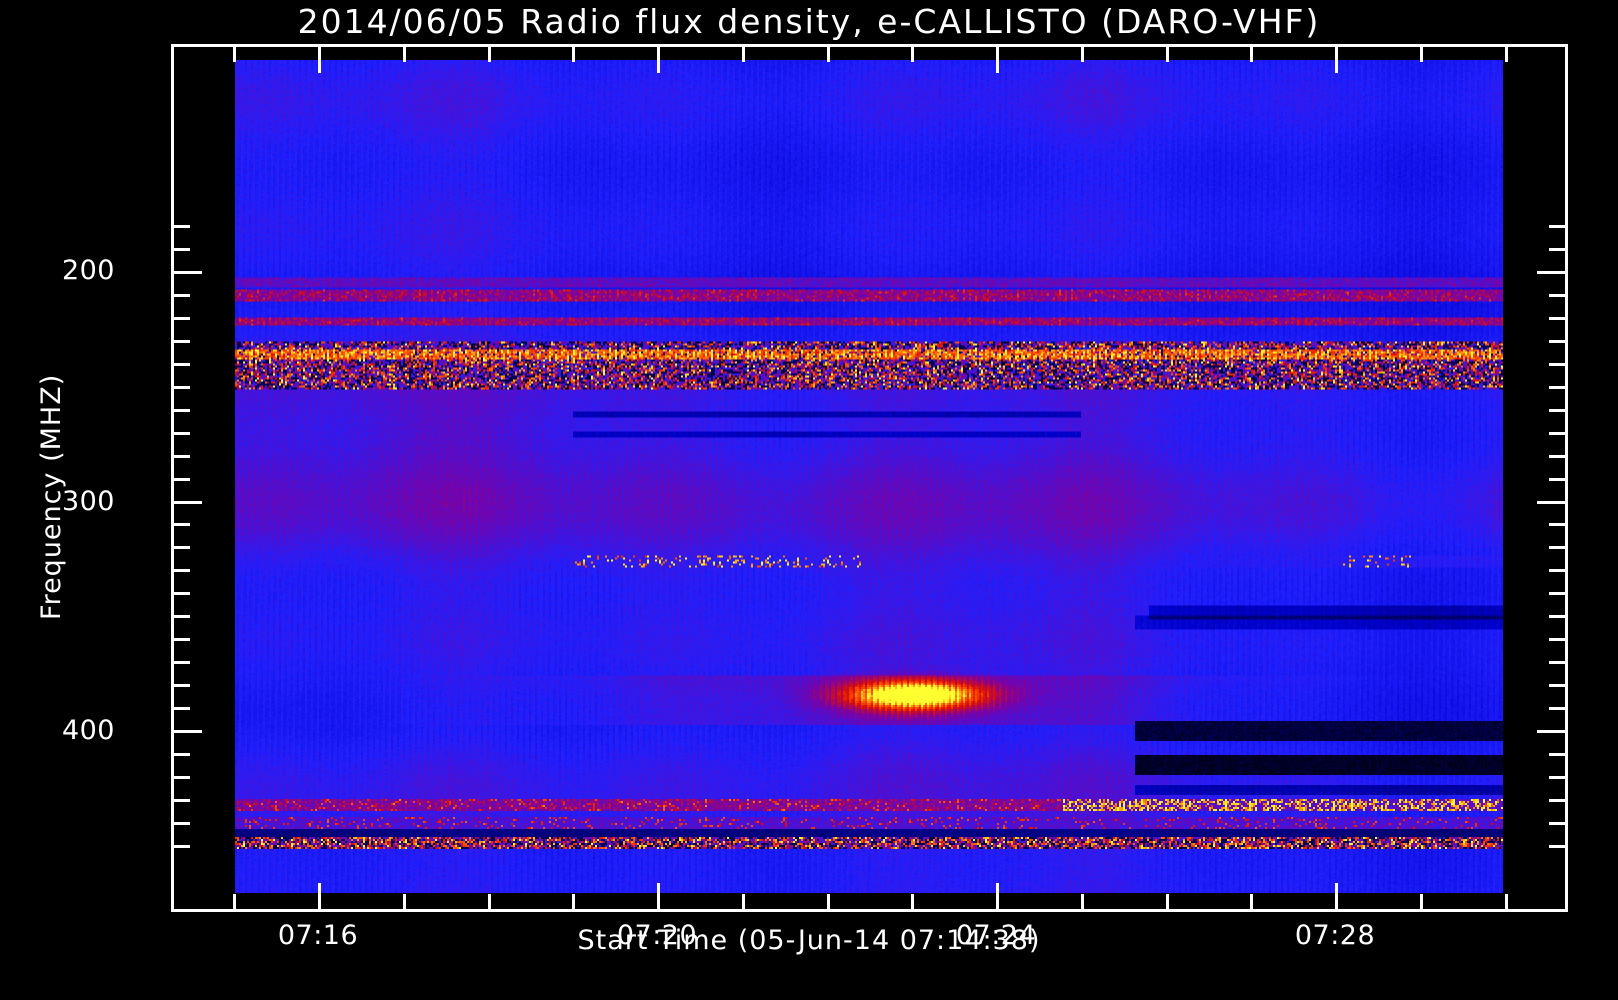 Image resolution: width=1618 pixels, height=1000 pixels. What do you see at coordinates (88, 270) in the screenshot?
I see `y-tick-label-200: 200` at bounding box center [88, 270].